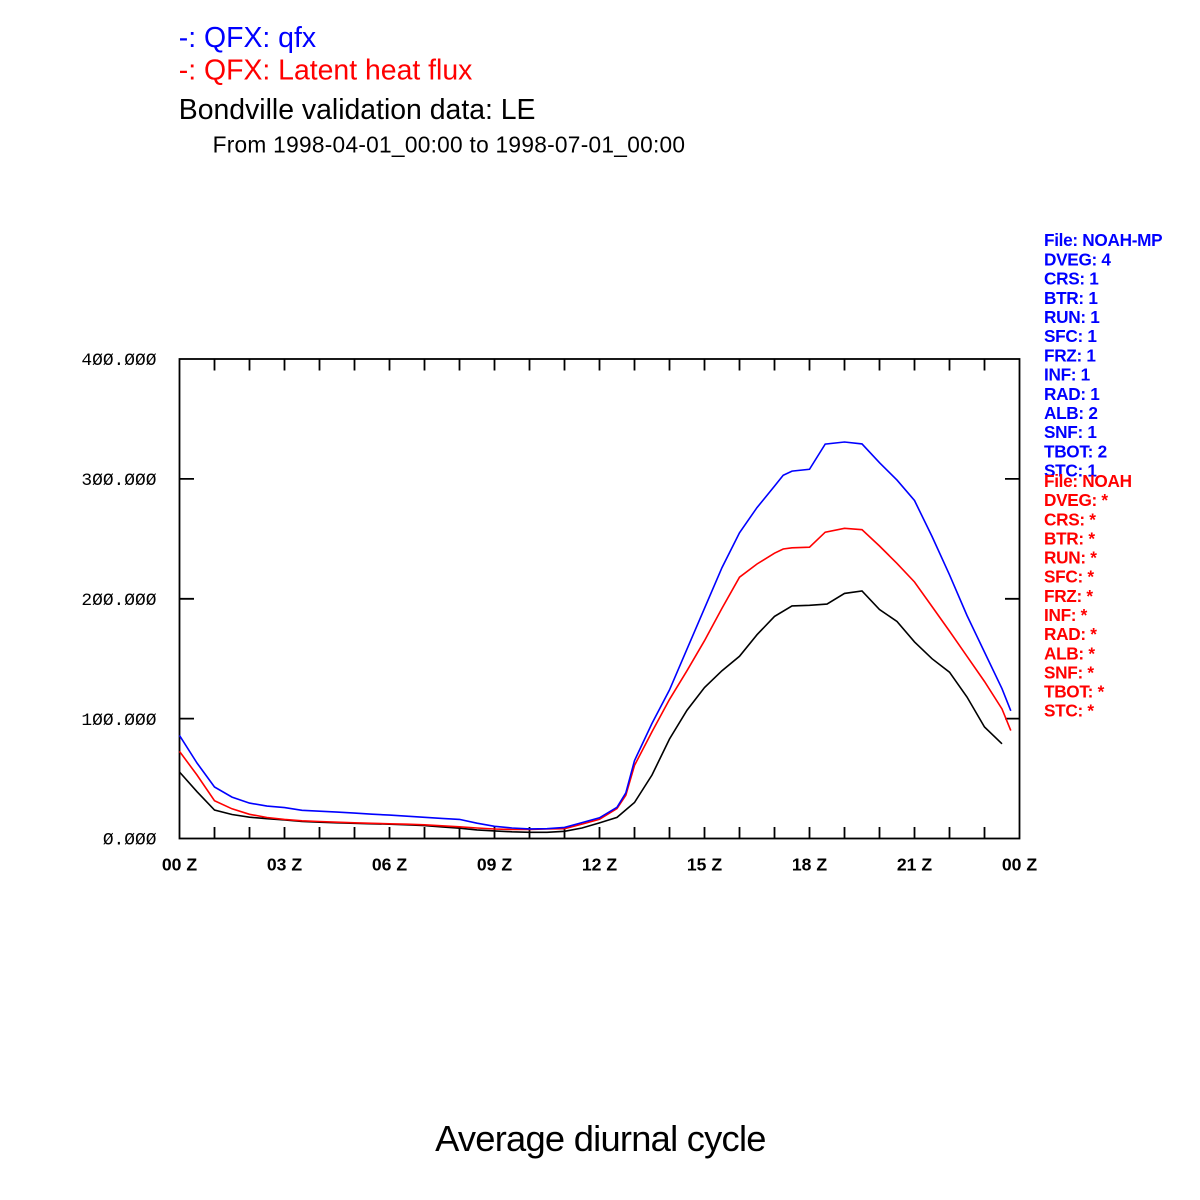 The width and height of the screenshot is (1200, 1200). I want to click on svg-text: STC: 1, so click(1070, 471).